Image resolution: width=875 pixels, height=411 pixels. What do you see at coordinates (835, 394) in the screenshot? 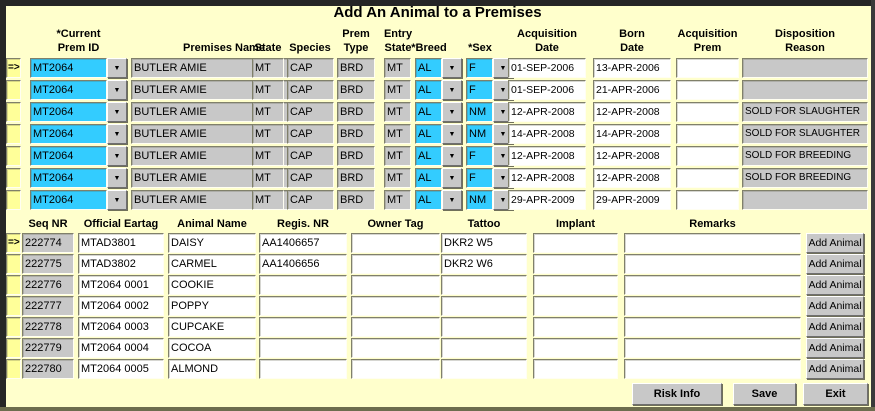
I see `exit-button: Exit` at bounding box center [835, 394].